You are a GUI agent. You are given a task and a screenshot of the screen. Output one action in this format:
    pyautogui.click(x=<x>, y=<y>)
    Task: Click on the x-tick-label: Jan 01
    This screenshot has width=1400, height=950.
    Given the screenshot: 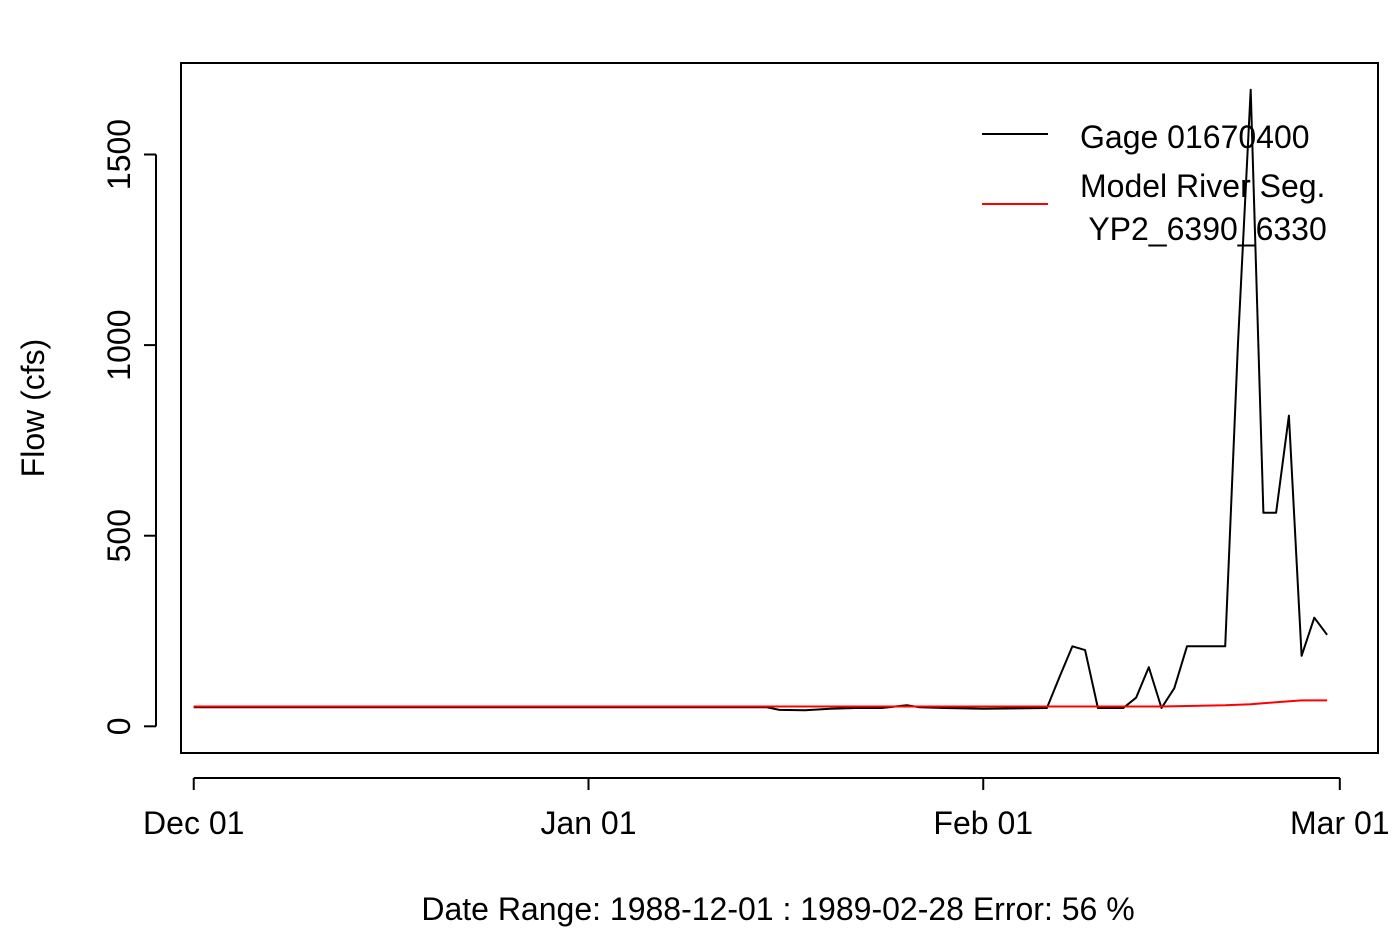 What is the action you would take?
    pyautogui.click(x=588, y=823)
    